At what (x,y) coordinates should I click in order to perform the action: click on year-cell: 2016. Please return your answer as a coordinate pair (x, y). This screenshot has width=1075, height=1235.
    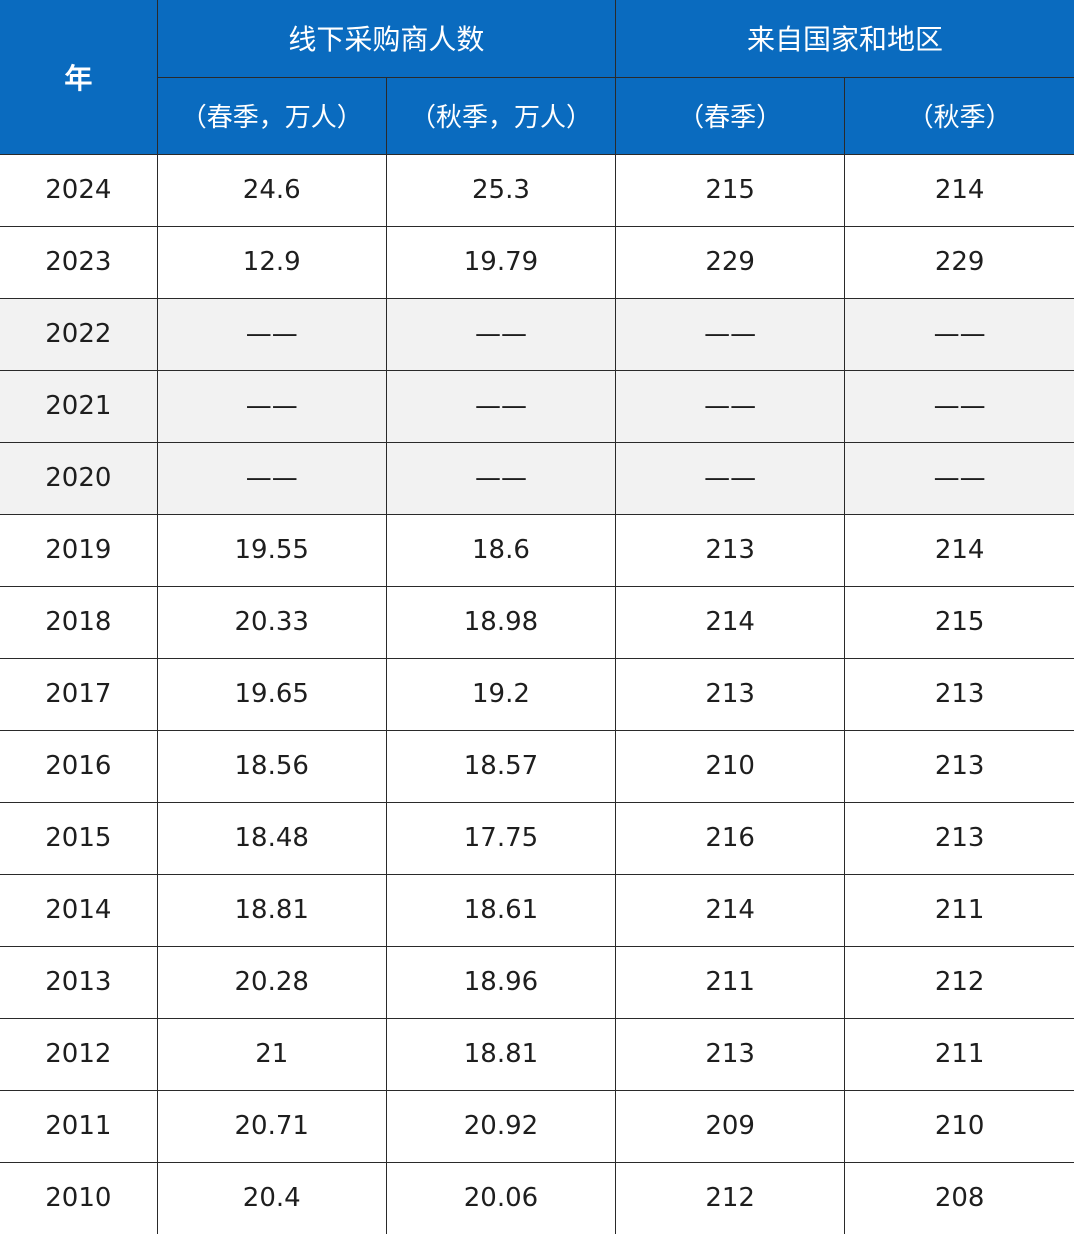
    Looking at the image, I should click on (79, 766).